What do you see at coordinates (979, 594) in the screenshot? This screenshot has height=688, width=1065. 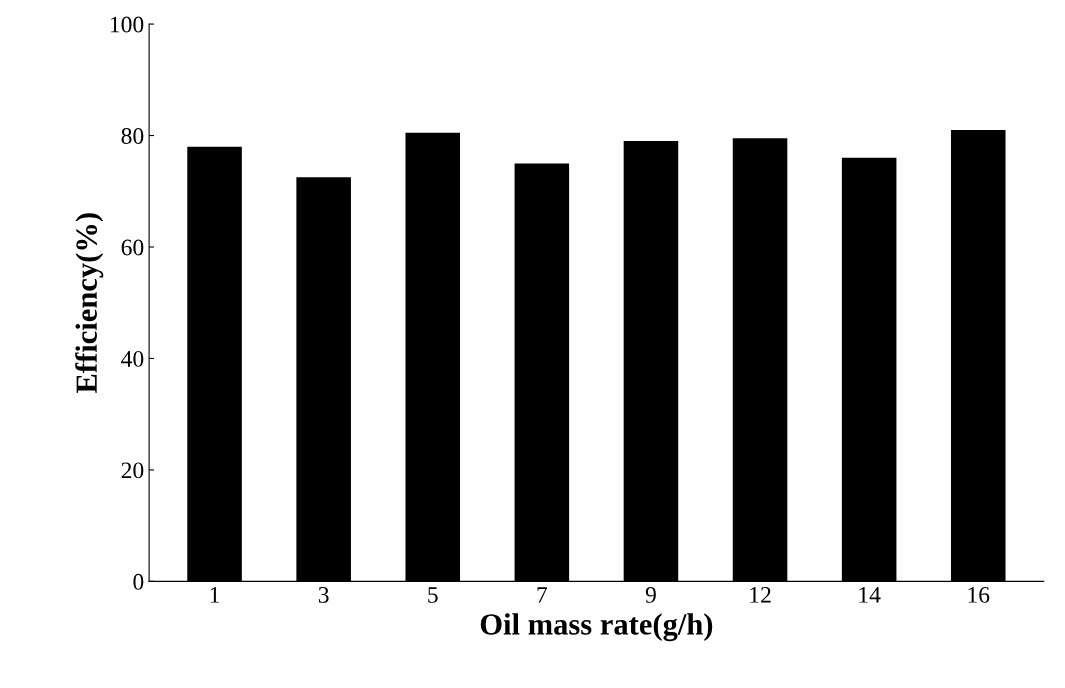 I see `x-tick-label: 16` at bounding box center [979, 594].